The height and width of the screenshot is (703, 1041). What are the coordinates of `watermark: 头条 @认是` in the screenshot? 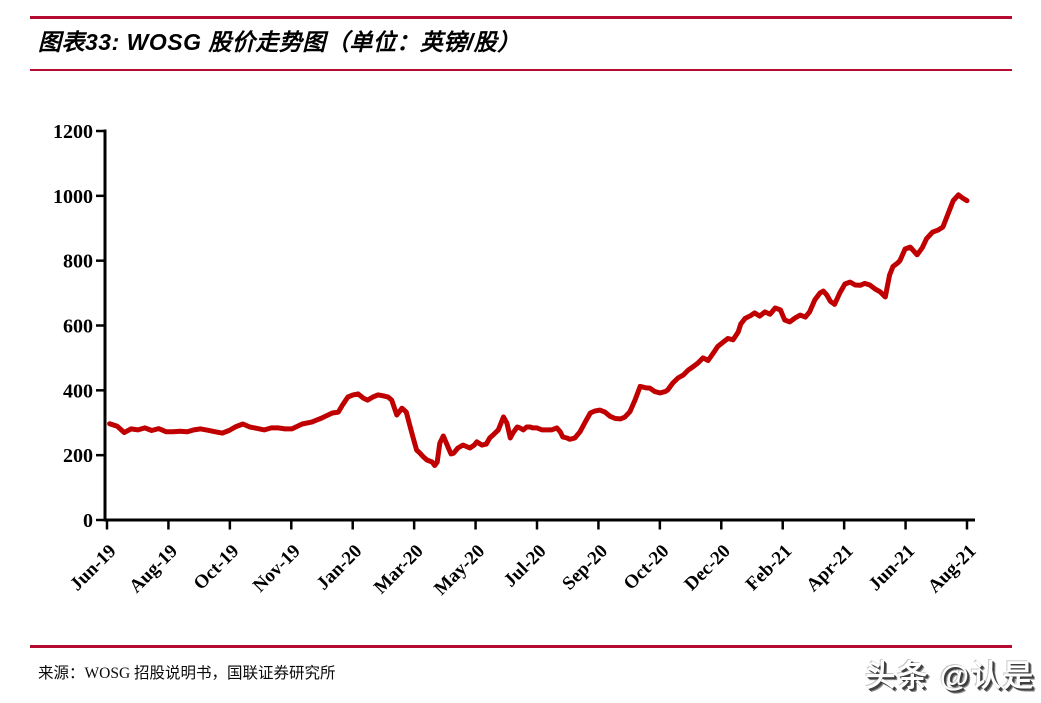 It's located at (950, 676).